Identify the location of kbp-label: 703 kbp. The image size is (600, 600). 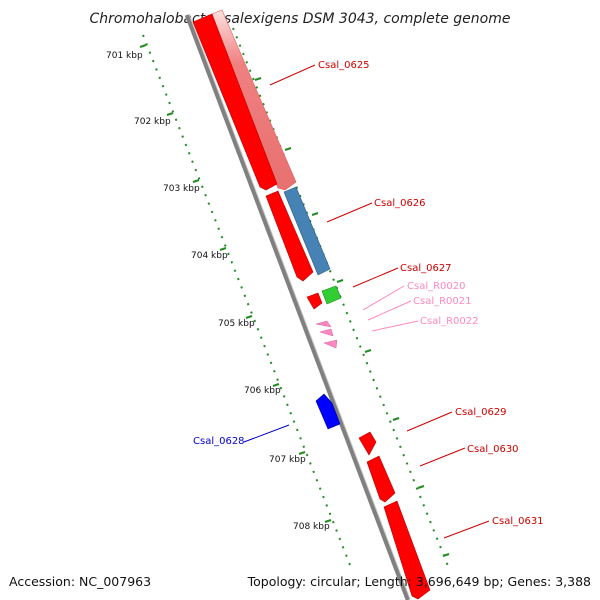
(181, 189).